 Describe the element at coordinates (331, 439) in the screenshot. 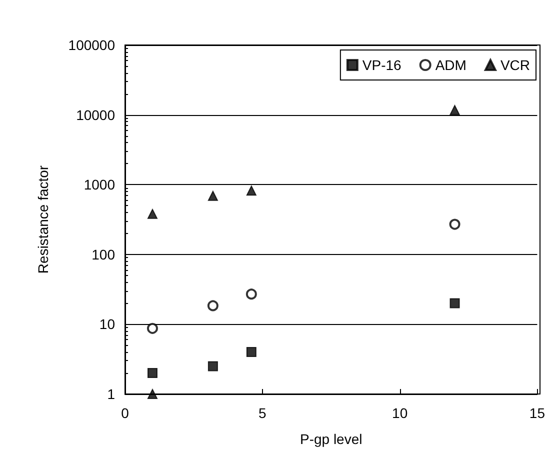

I see `x-axis-title: P-gp level` at that location.